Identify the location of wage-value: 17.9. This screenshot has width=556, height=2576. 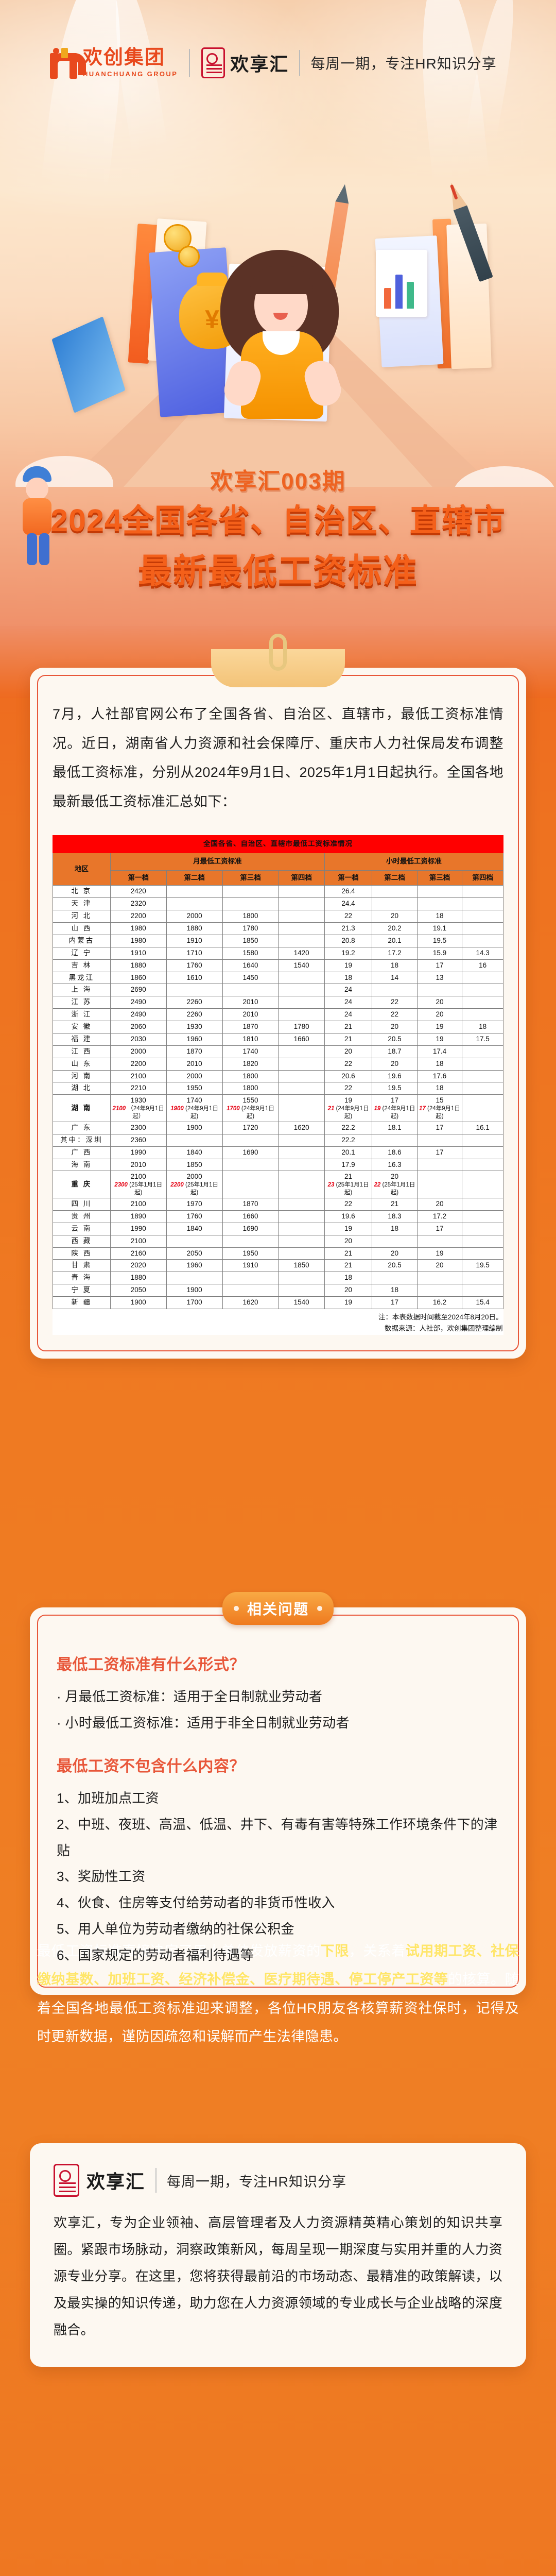
(348, 1165).